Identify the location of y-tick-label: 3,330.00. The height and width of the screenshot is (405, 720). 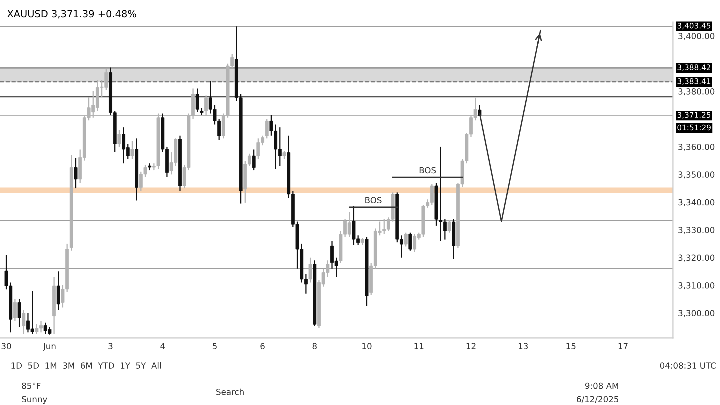
(696, 230).